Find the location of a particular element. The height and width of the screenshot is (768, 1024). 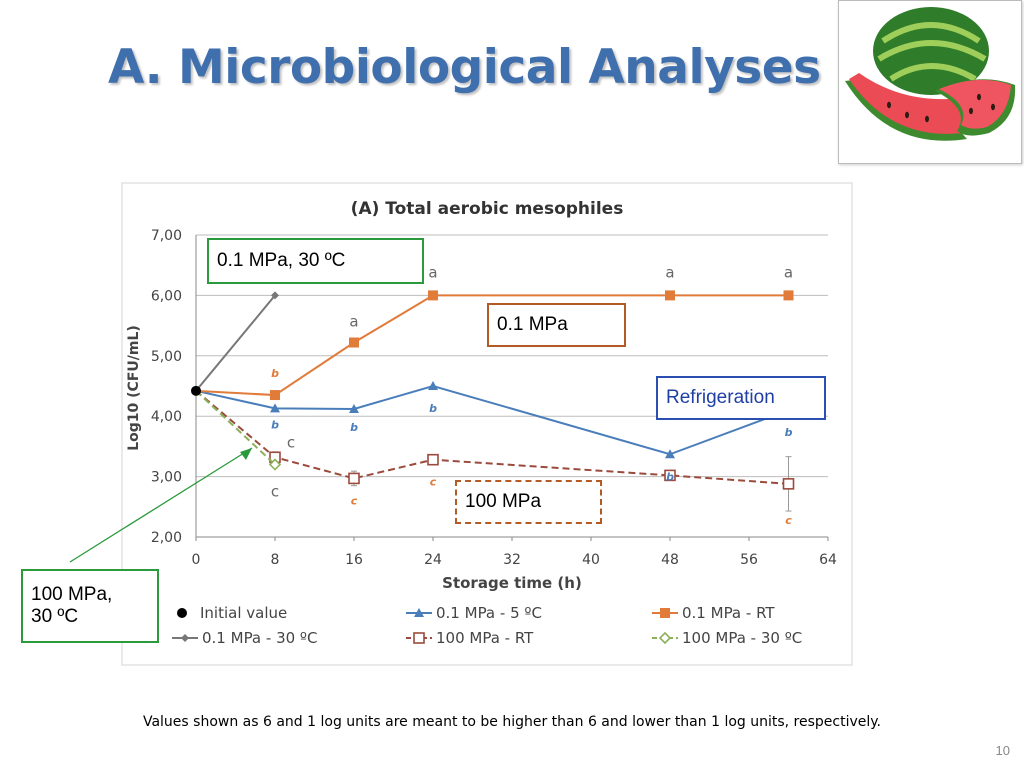

x-axis-label: Storage time (h) is located at coordinates (512, 583).